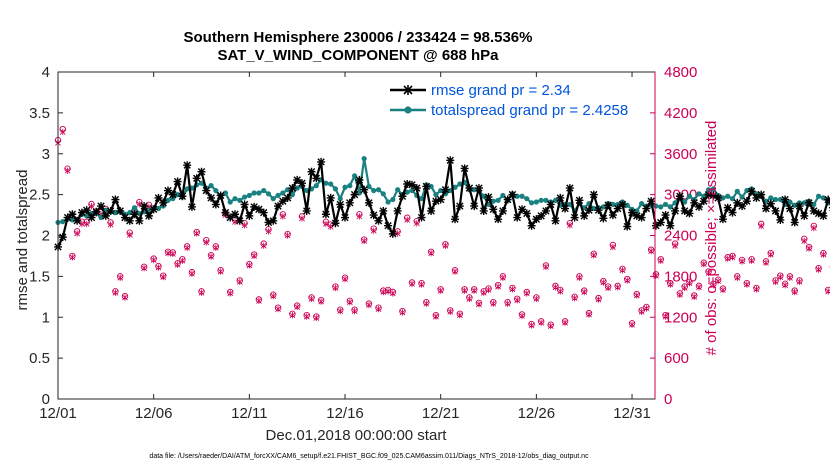 The height and width of the screenshot is (470, 830). I want to click on y-left-tick-label: 1, so click(46, 317).